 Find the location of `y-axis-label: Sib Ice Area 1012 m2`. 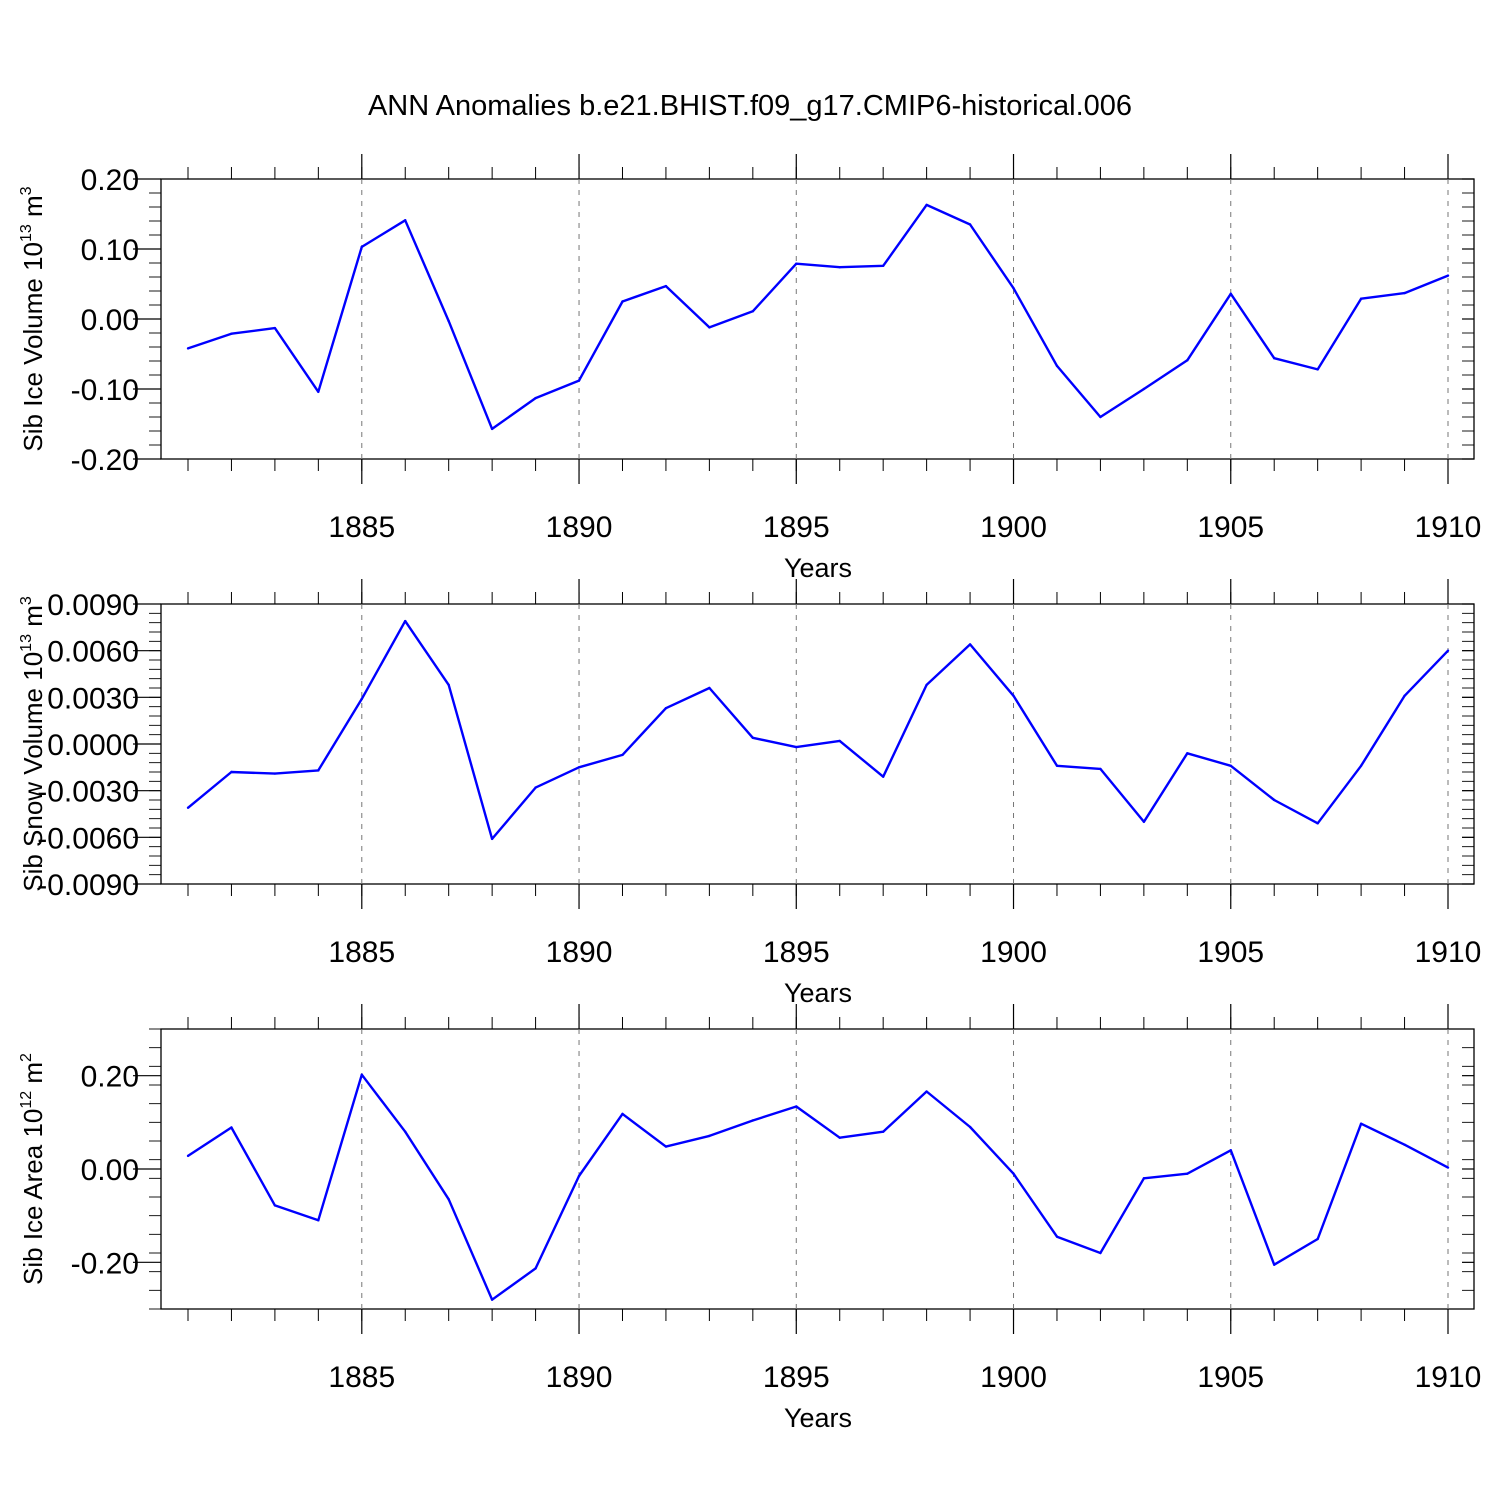

y-axis-label: Sib Ice Area 1012 m2 is located at coordinates (33, 1169).